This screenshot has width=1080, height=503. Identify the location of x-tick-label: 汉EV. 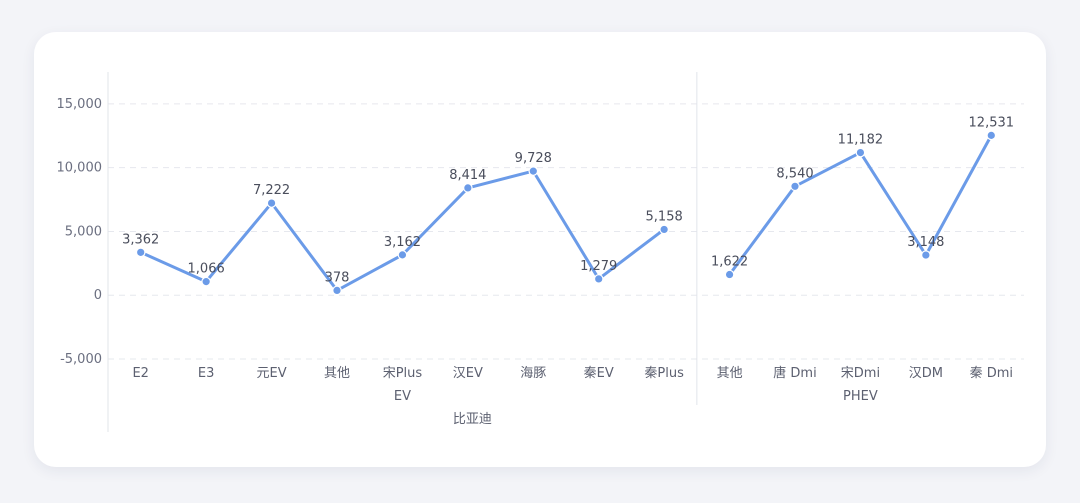
(468, 373).